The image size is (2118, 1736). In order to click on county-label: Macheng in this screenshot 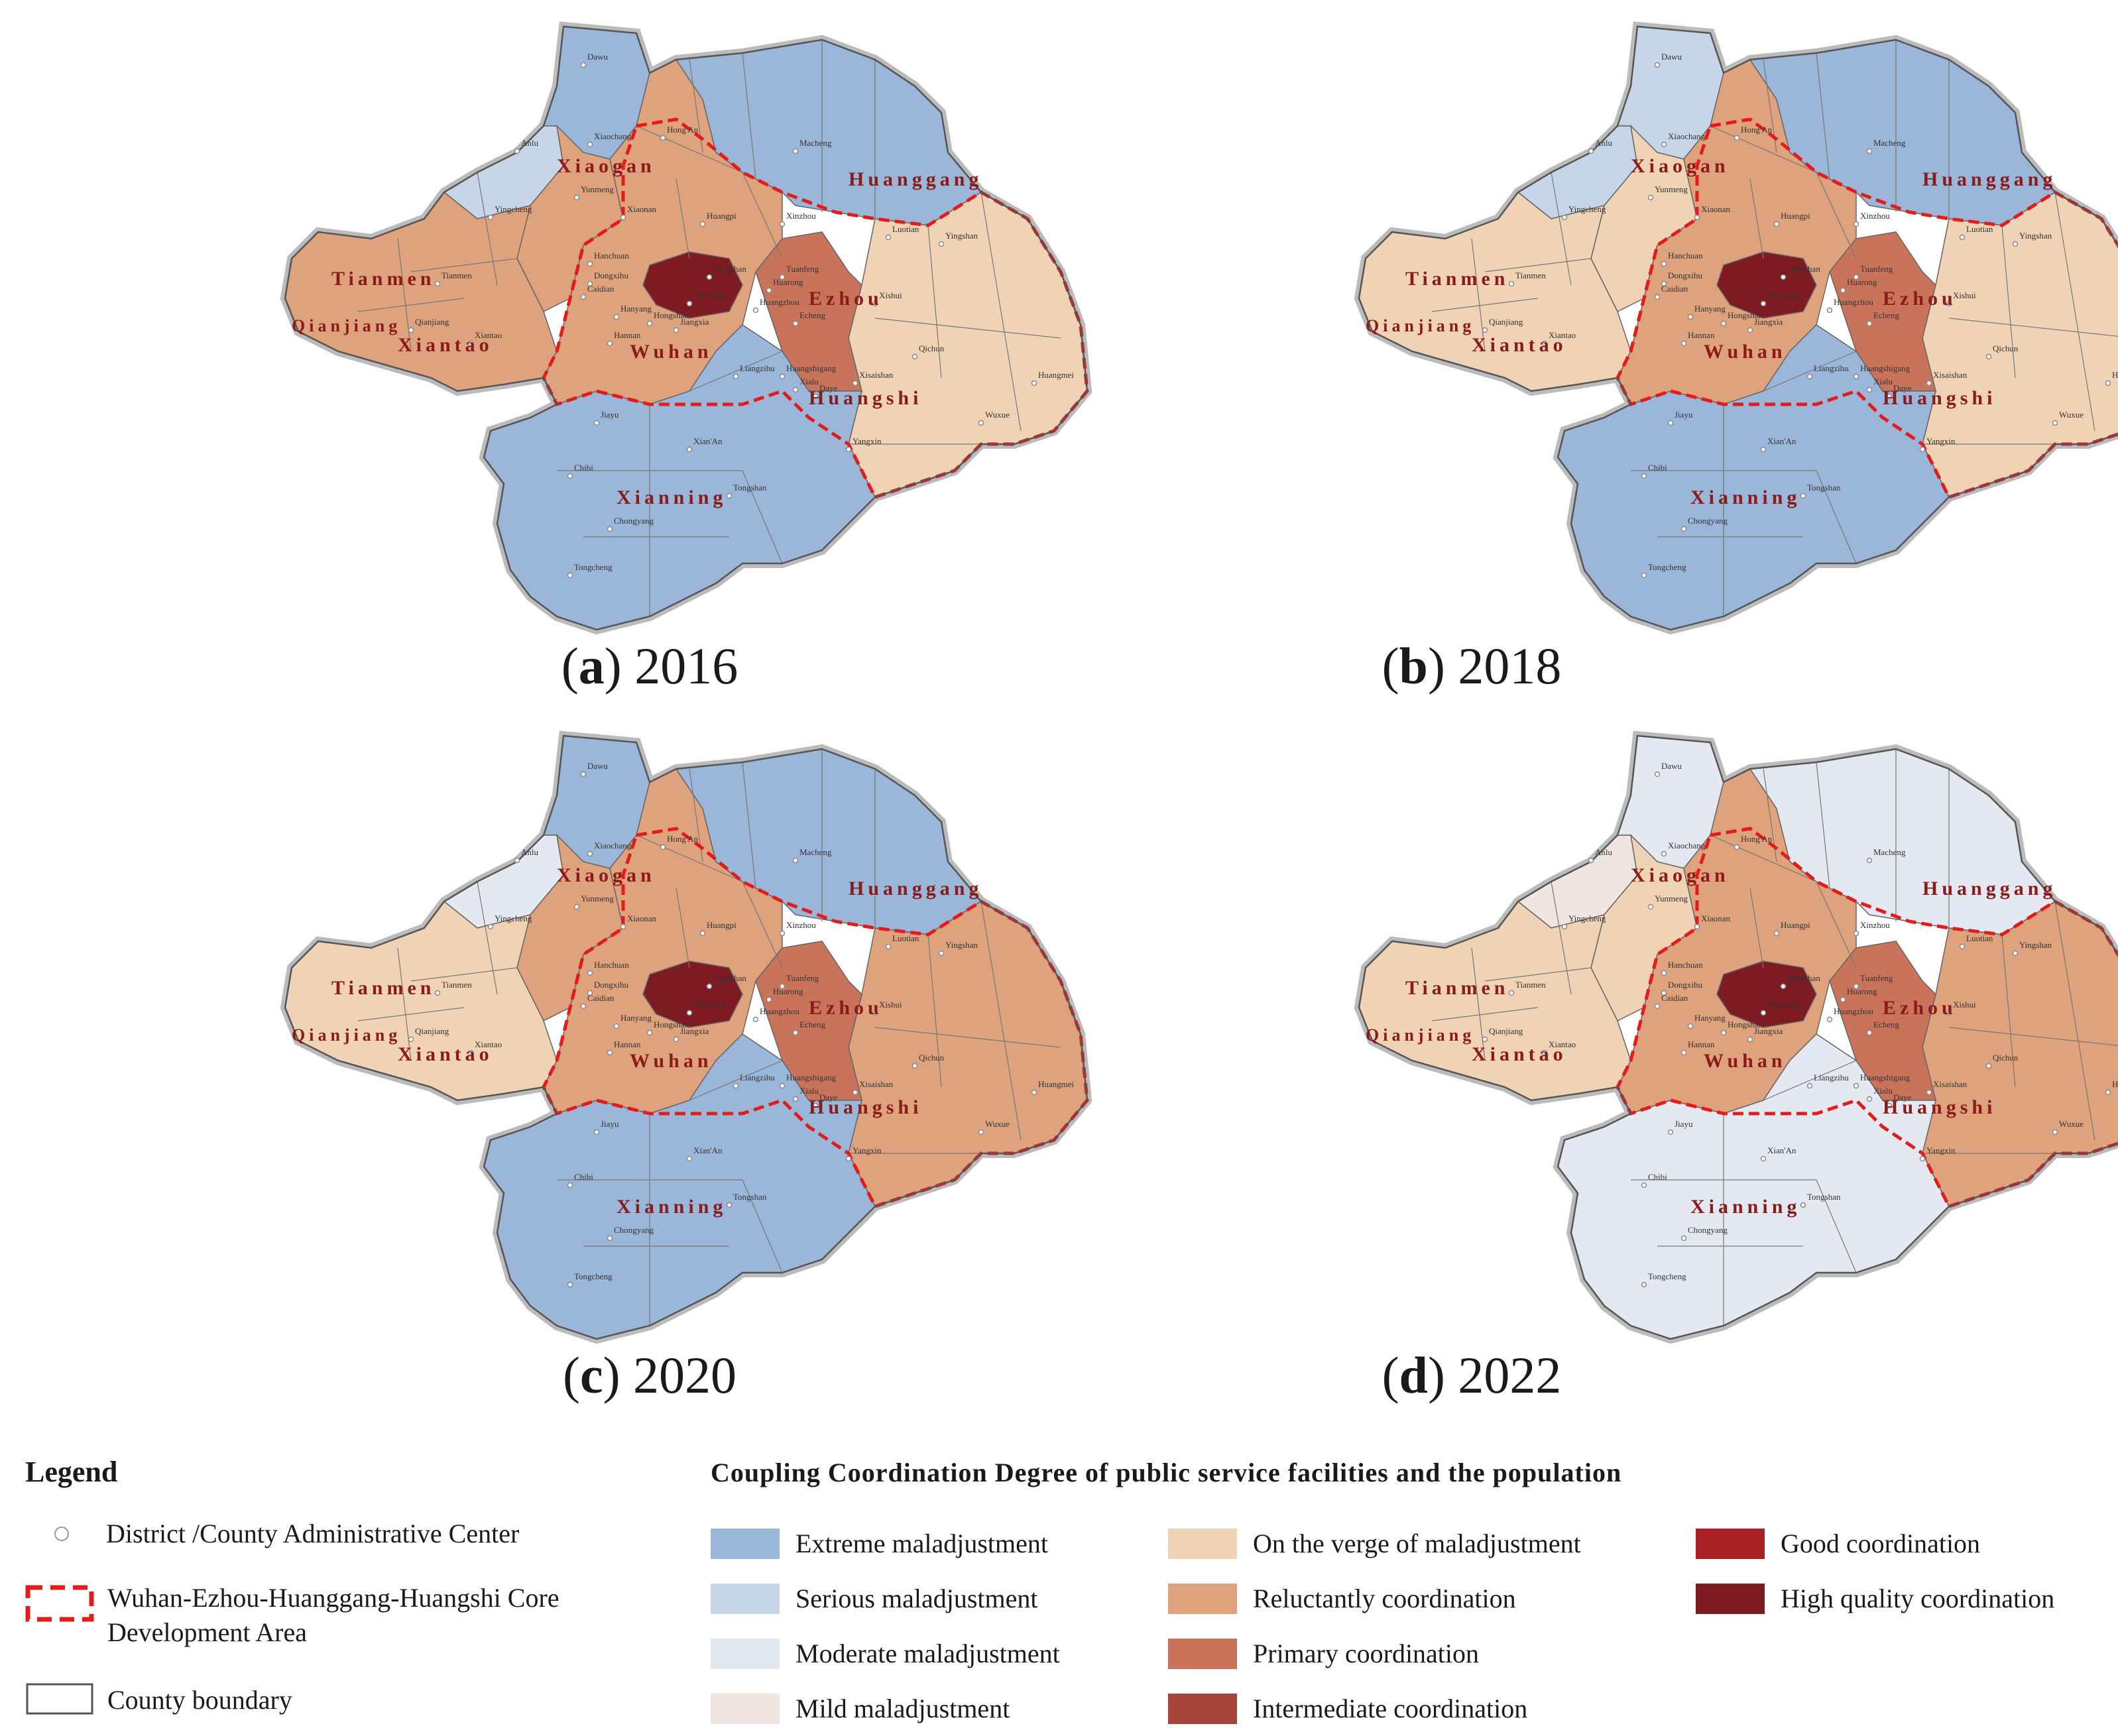, I will do `click(1890, 852)`.